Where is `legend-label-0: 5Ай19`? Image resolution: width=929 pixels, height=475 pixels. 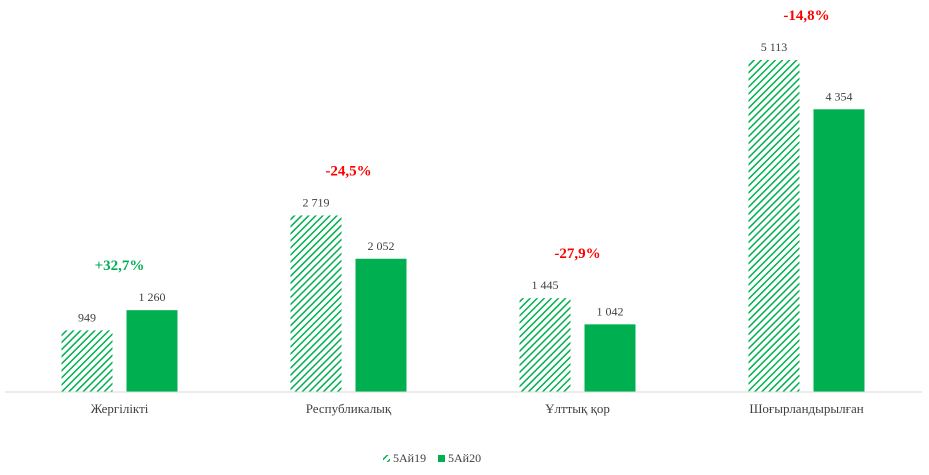
legend-label-0: 5Ай19 is located at coordinates (409, 458).